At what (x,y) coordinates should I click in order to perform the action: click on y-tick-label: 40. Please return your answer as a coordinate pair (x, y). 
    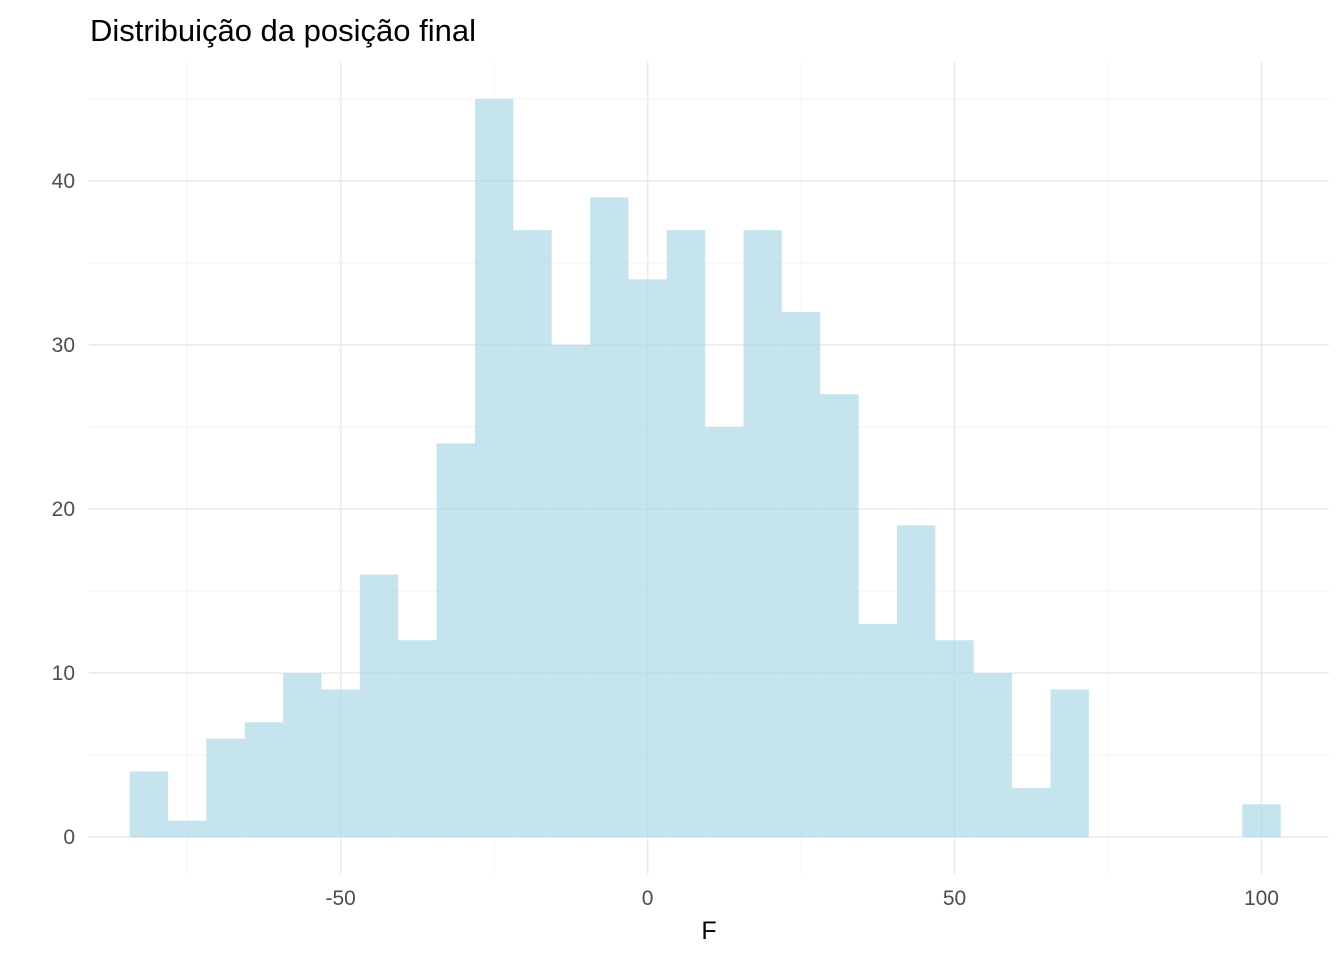
    Looking at the image, I should click on (63, 181).